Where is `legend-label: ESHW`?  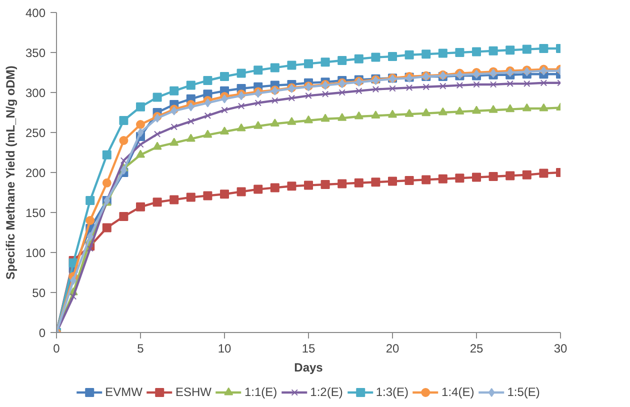
legend-label: ESHW is located at coordinates (193, 392).